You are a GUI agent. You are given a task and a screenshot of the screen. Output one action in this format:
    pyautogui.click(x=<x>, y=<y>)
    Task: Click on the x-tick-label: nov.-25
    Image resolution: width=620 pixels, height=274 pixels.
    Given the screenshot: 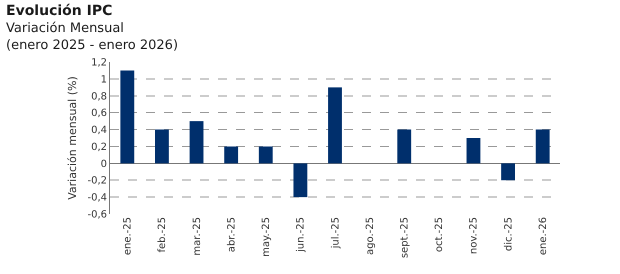 What is the action you would take?
    pyautogui.click(x=474, y=235)
    